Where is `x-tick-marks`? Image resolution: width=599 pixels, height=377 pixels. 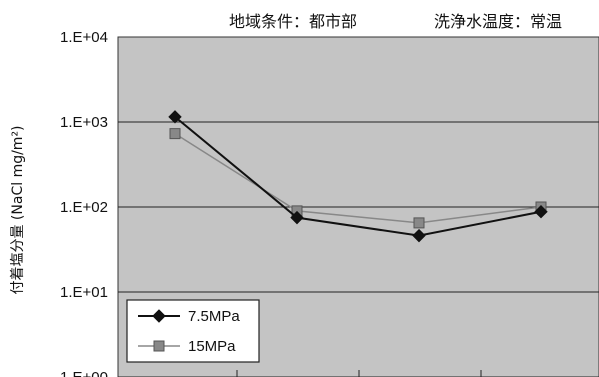 x-tick-marks is located at coordinates (359, 373).